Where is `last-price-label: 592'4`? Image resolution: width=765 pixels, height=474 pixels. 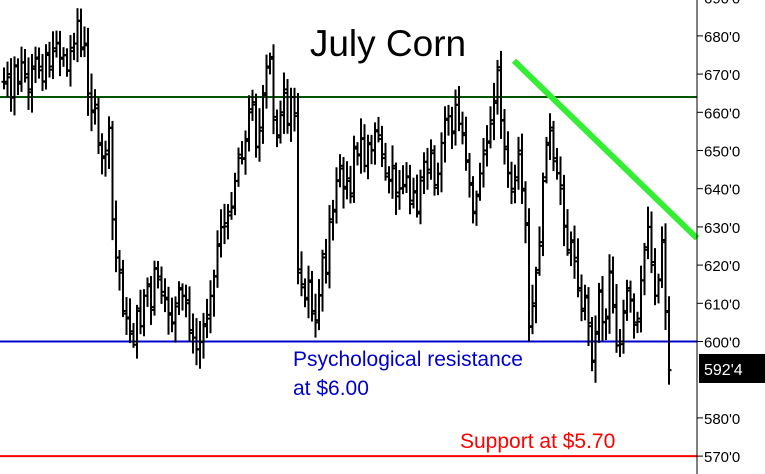
last-price-label: 592'4 is located at coordinates (723, 370).